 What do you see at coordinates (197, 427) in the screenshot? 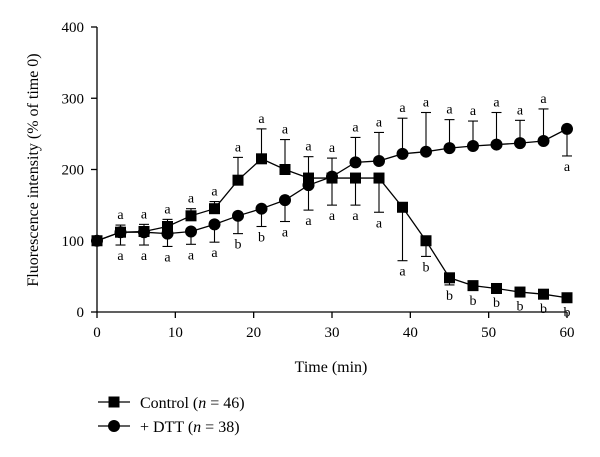
I see `legend-label-dtt-n: n` at bounding box center [197, 427].